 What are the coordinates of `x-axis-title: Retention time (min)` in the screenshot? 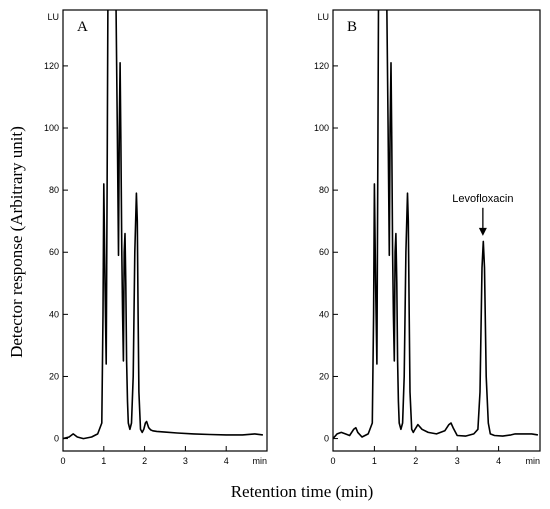 It's located at (302, 491).